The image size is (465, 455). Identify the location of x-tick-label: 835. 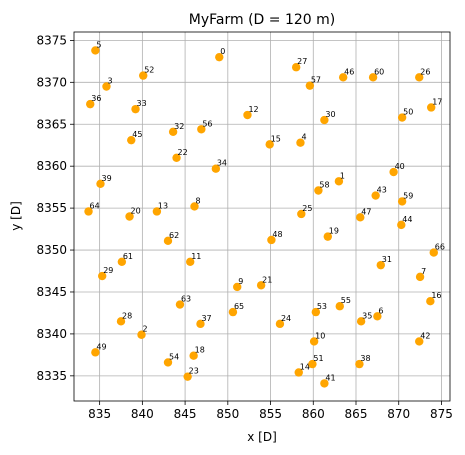
(99, 414).